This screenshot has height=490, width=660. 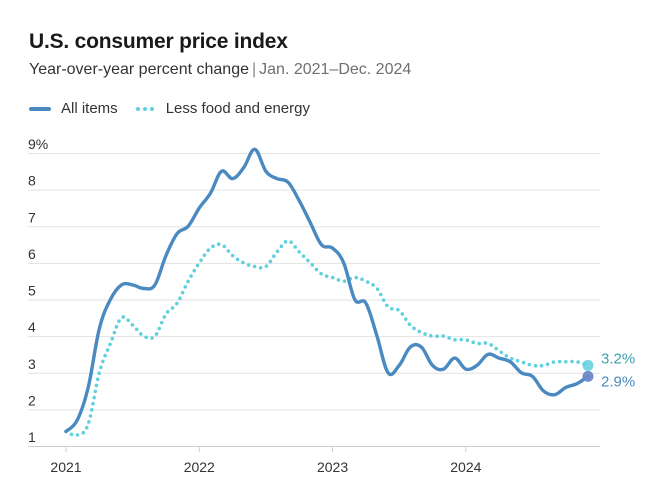 What do you see at coordinates (65, 467) in the screenshot?
I see `x-tick-label: 2021` at bounding box center [65, 467].